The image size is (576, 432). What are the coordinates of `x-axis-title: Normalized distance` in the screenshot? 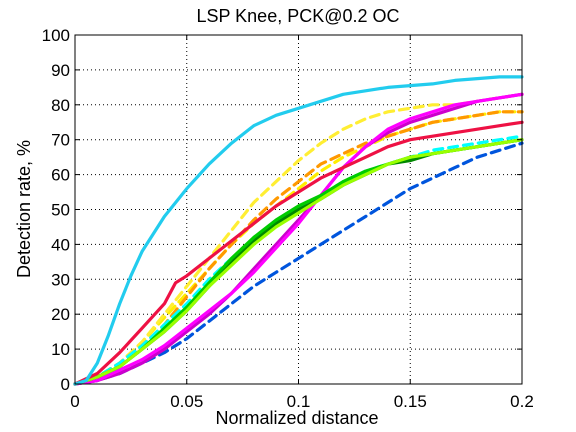 It's located at (296, 418).